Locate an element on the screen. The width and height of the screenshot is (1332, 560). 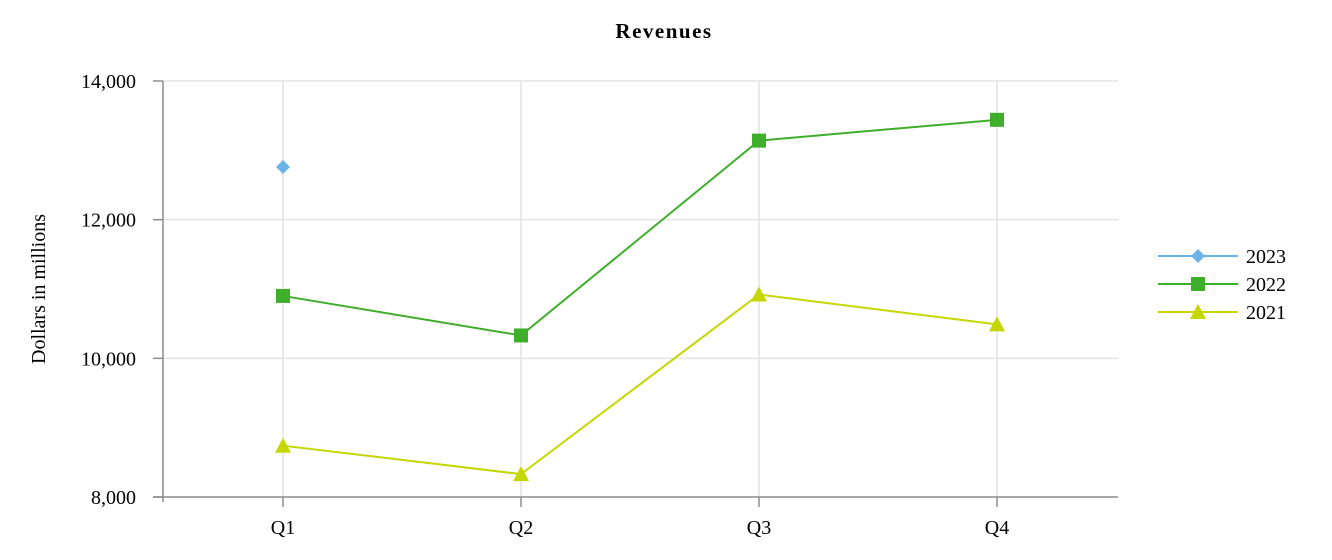
legend-item-2022: 2022 is located at coordinates (1222, 285).